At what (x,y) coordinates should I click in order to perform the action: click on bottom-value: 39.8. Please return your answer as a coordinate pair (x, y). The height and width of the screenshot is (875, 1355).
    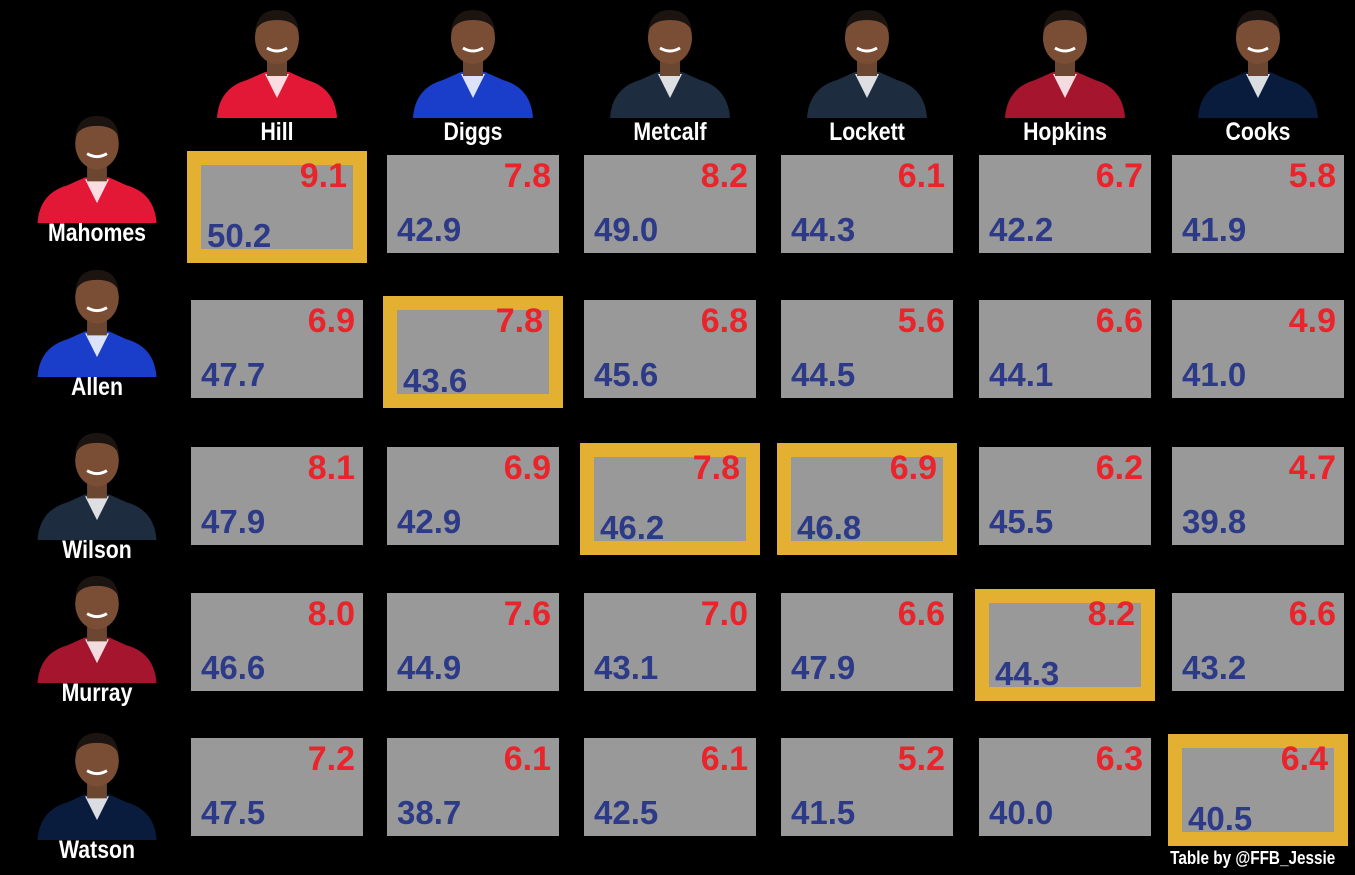
    Looking at the image, I should click on (1214, 521).